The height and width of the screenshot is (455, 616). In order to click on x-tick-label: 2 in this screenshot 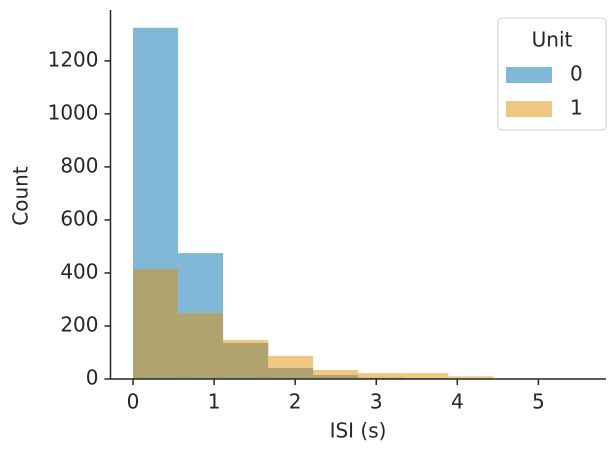, I will do `click(295, 402)`.